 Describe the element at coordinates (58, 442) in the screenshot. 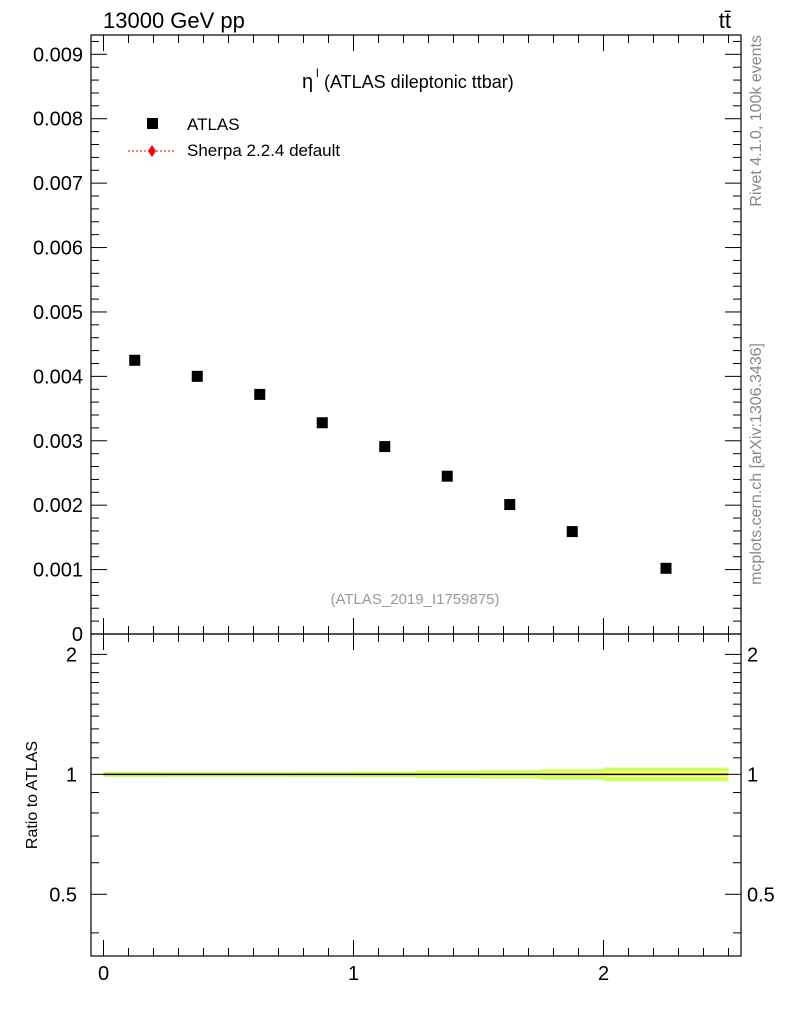

I see `main-ytick-label: 0.003` at that location.